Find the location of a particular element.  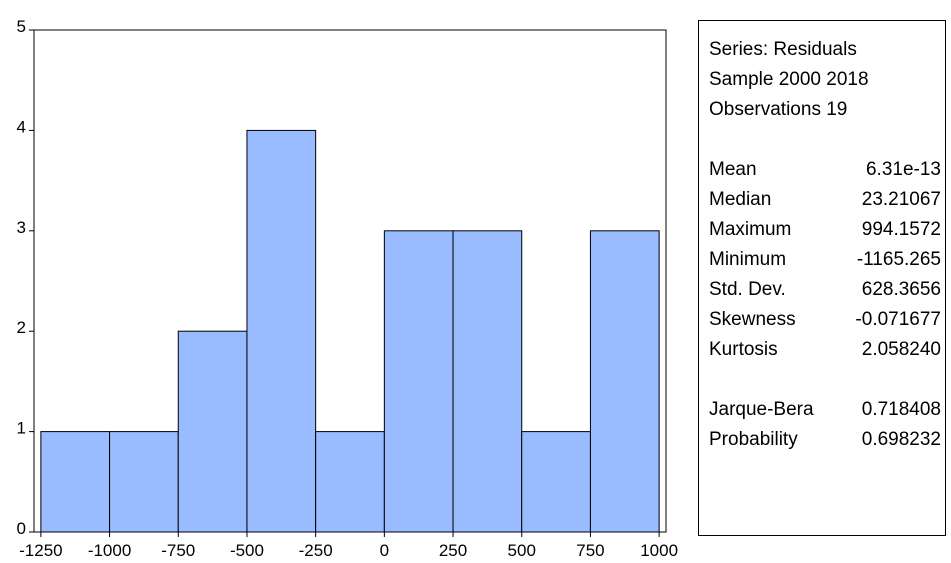

stat-value: 23.21067 is located at coordinates (901, 199).